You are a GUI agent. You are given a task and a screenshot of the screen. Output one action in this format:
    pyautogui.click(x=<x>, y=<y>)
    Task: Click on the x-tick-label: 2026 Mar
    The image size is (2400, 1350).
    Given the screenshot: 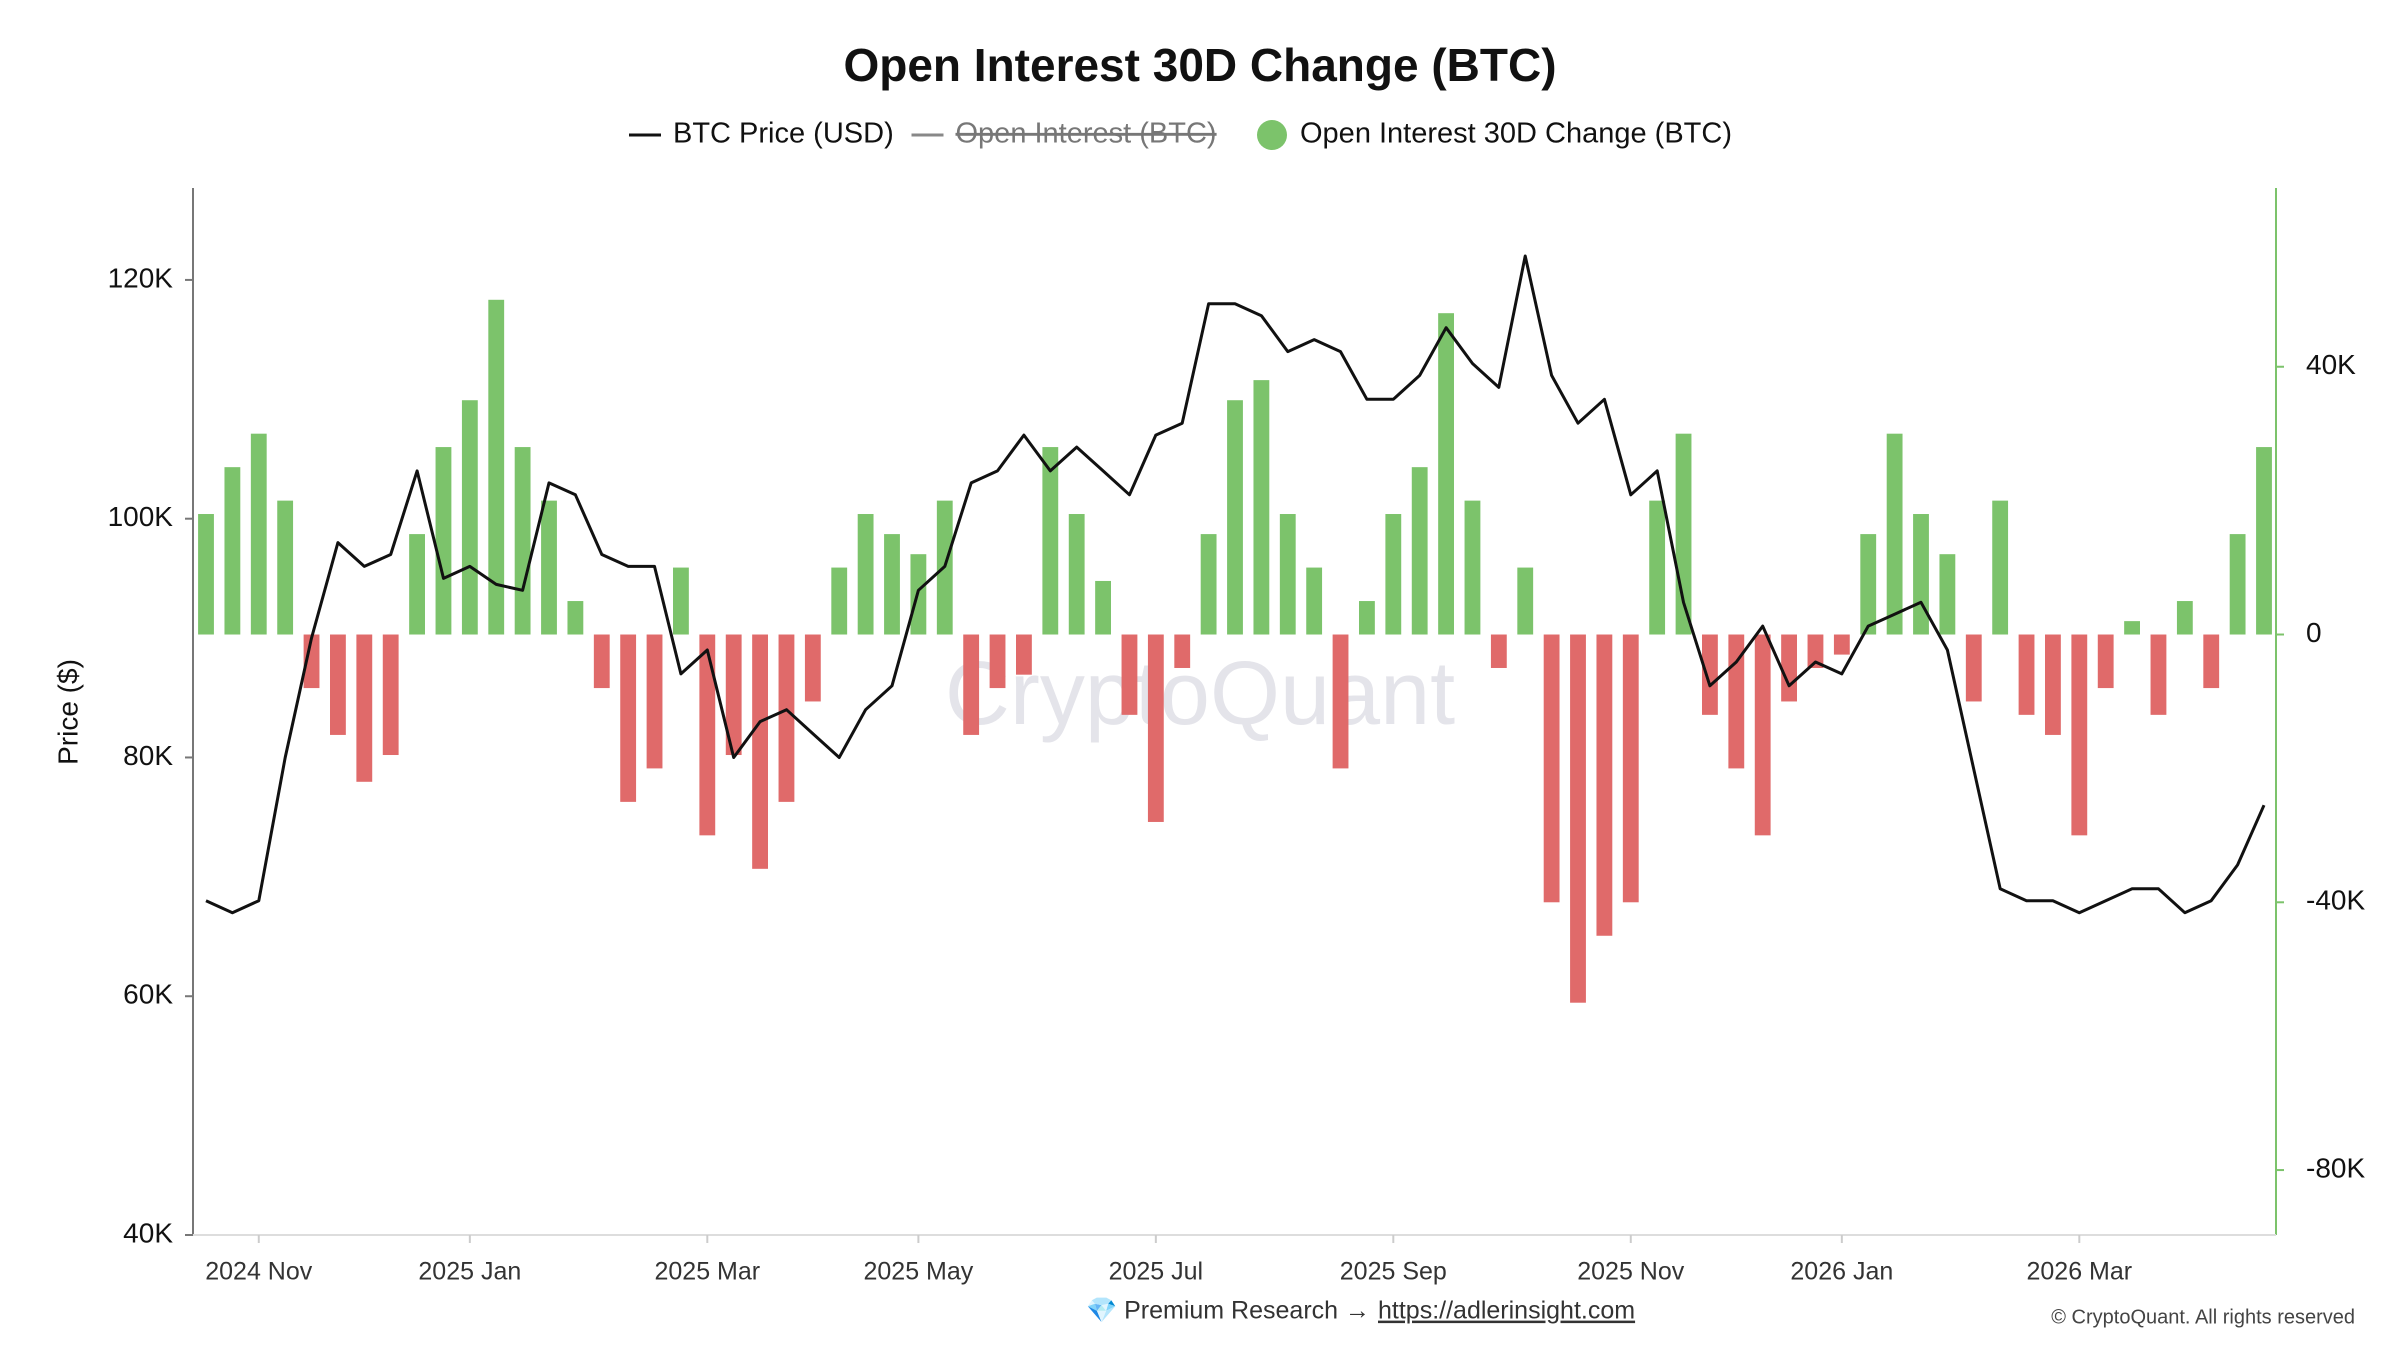 What is the action you would take?
    pyautogui.click(x=2079, y=1272)
    